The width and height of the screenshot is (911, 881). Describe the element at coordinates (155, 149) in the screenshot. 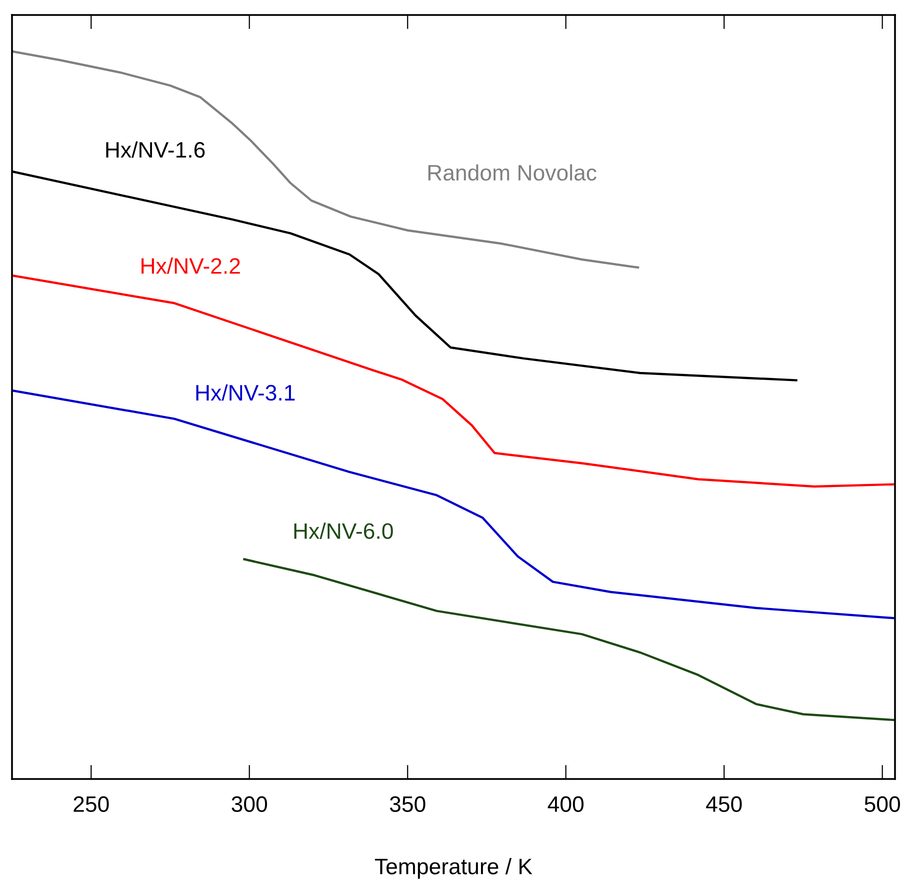

I see `series-label: Hx/NV-1.6` at that location.